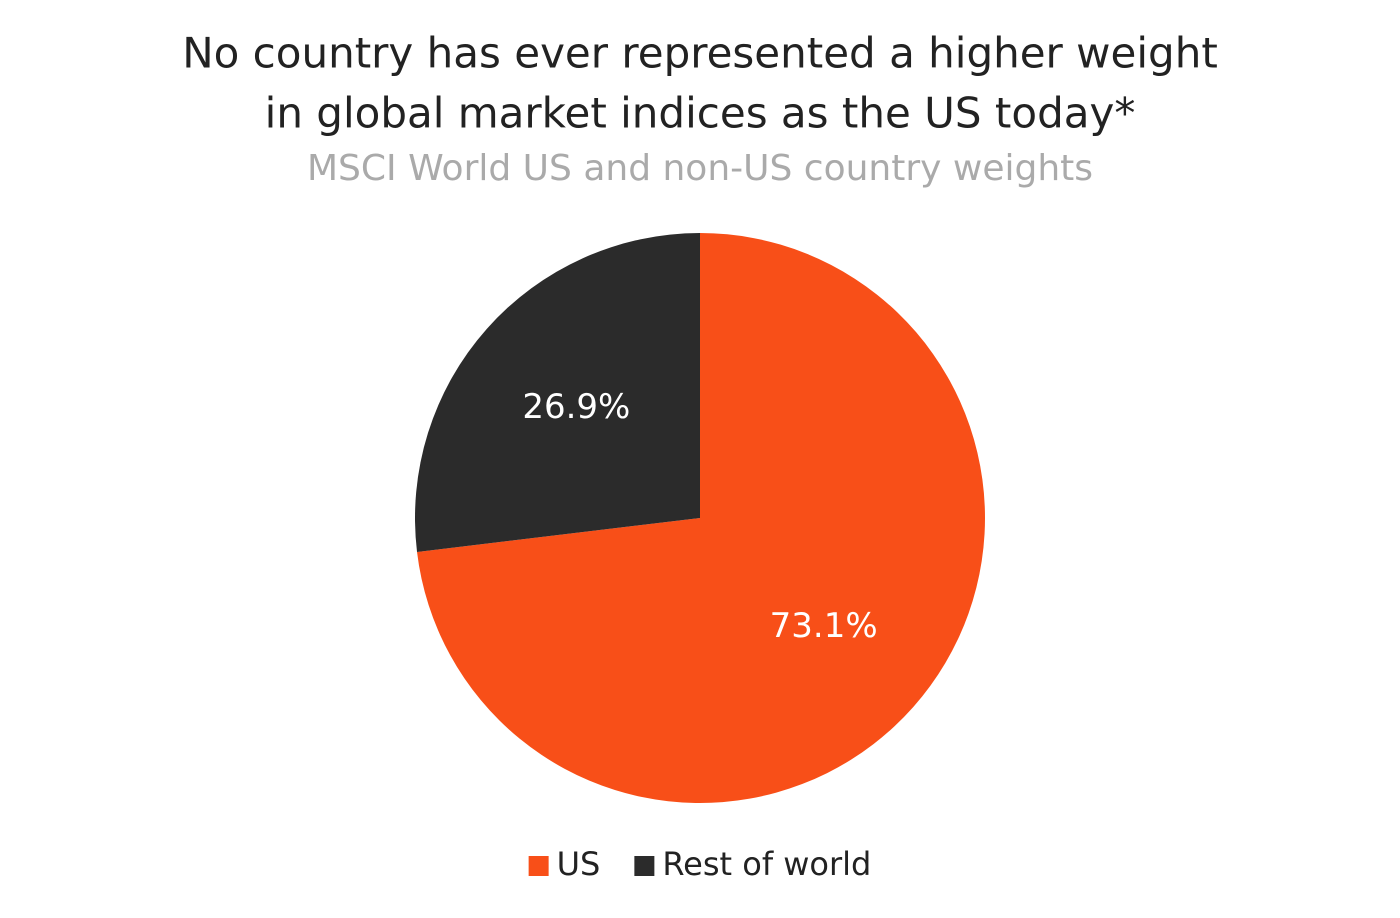  Describe the element at coordinates (766, 864) in the screenshot. I see `legend-label: Rest of world` at that location.